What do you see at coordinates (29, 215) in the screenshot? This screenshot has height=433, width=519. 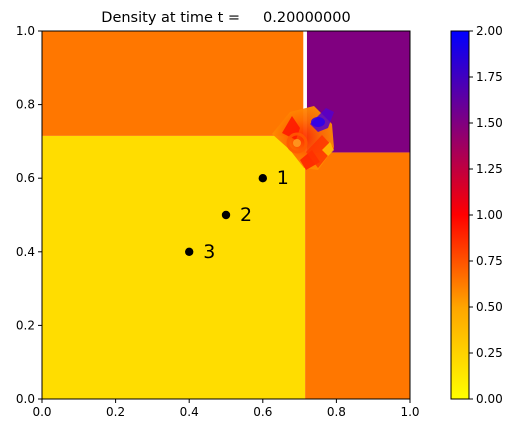 I see `y-axis: 0.0 0.2 0.4 0.6 0.8 1.0` at bounding box center [29, 215].